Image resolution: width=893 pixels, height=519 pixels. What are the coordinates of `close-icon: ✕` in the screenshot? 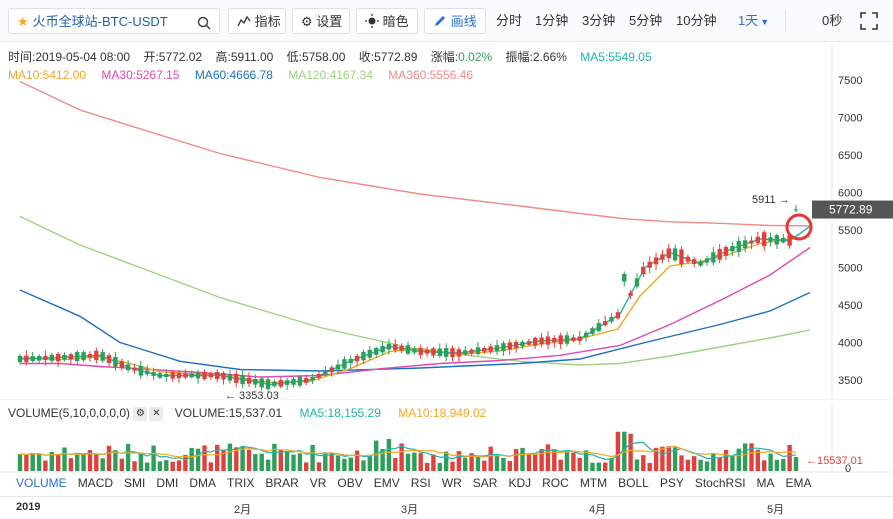 It's located at (156, 413).